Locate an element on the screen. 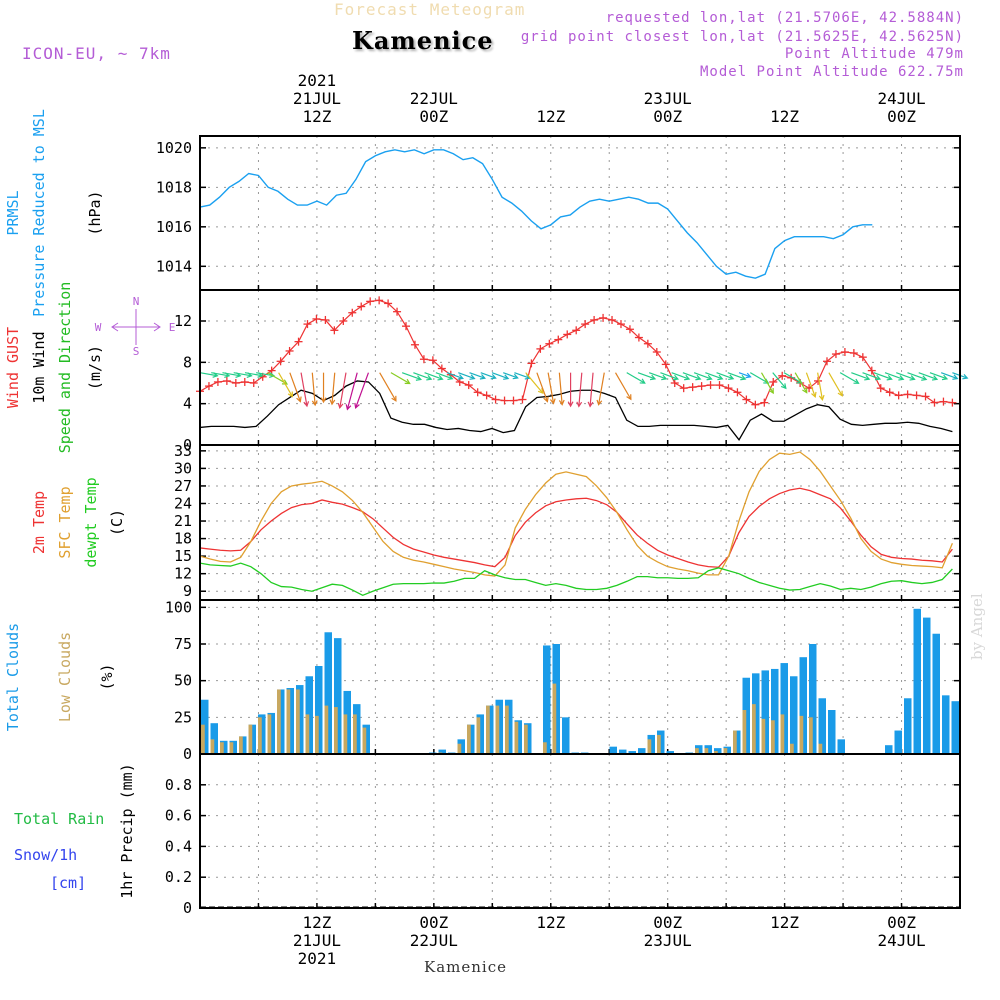 The image size is (1000, 1000). panel-ylabel: PRMSL is located at coordinates (13, 212).